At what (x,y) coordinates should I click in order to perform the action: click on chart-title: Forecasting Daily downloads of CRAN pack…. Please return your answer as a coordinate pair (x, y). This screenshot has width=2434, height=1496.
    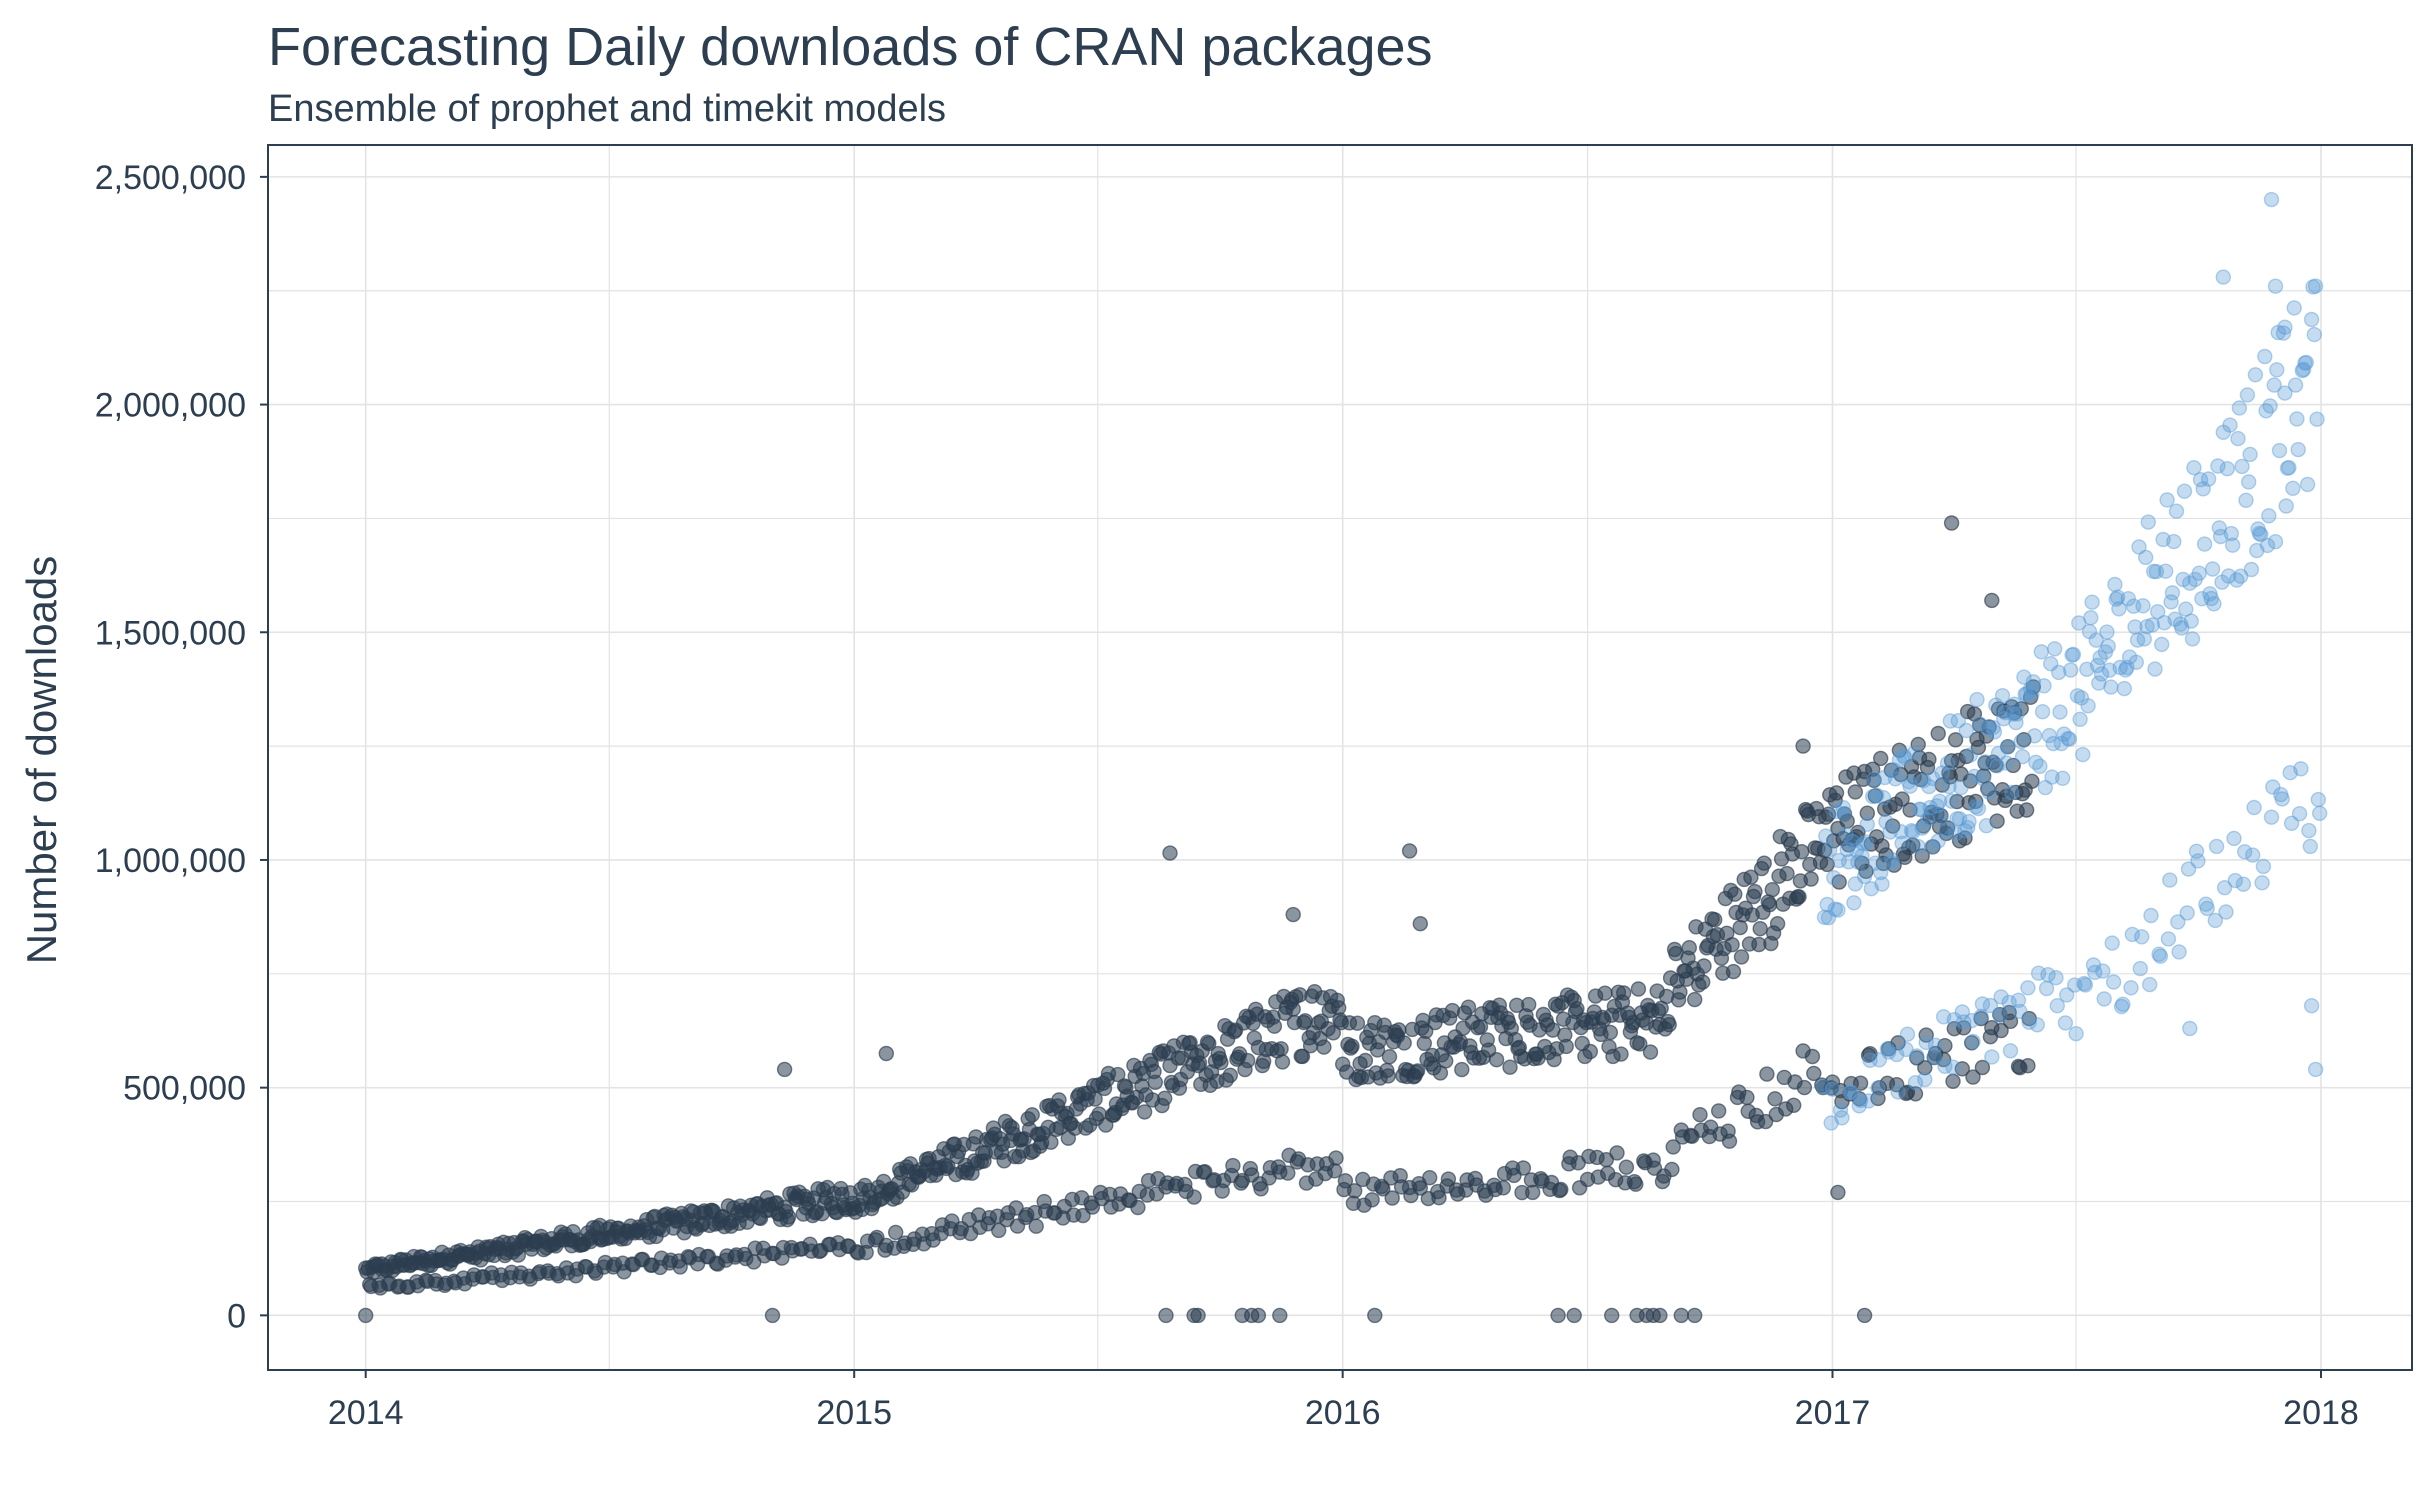
    Looking at the image, I should click on (850, 47).